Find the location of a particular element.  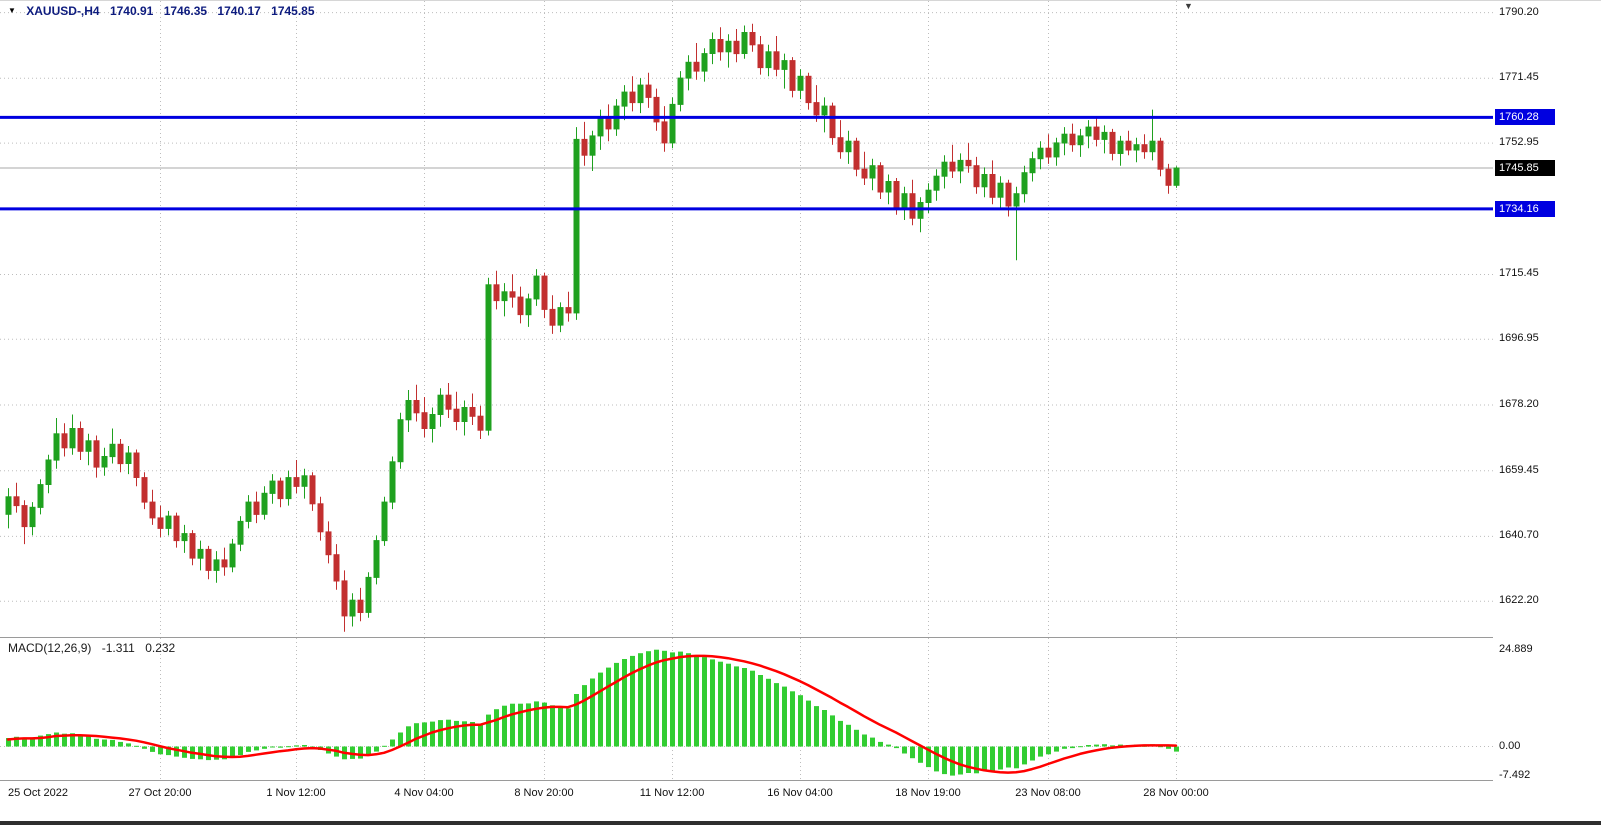

time-axis-separator is located at coordinates (800, 780).